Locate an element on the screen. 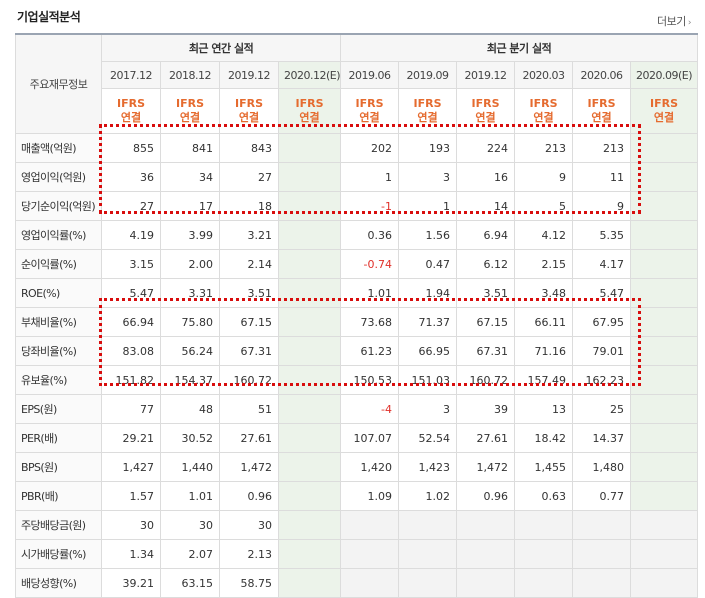 The image size is (705, 598). quarter-value-cell: 1.02 is located at coordinates (428, 496).